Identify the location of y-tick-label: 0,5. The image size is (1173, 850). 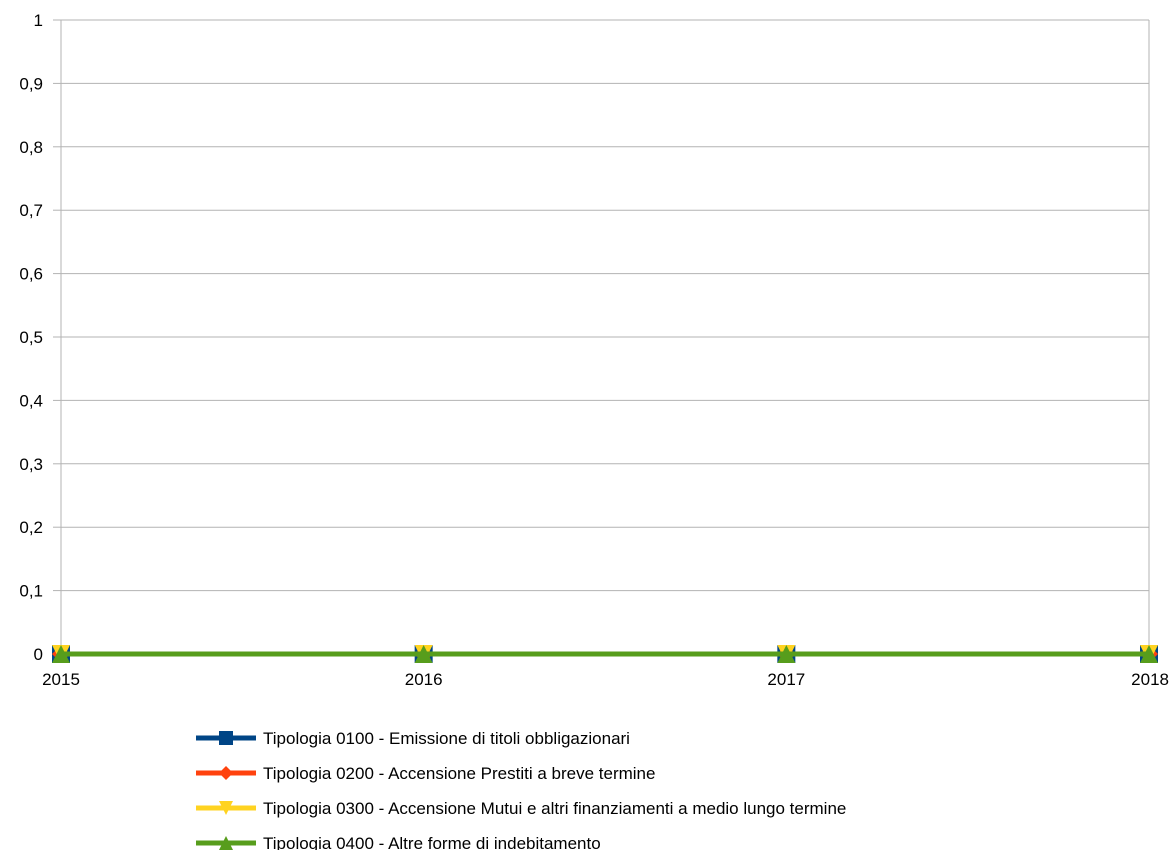
(31, 337).